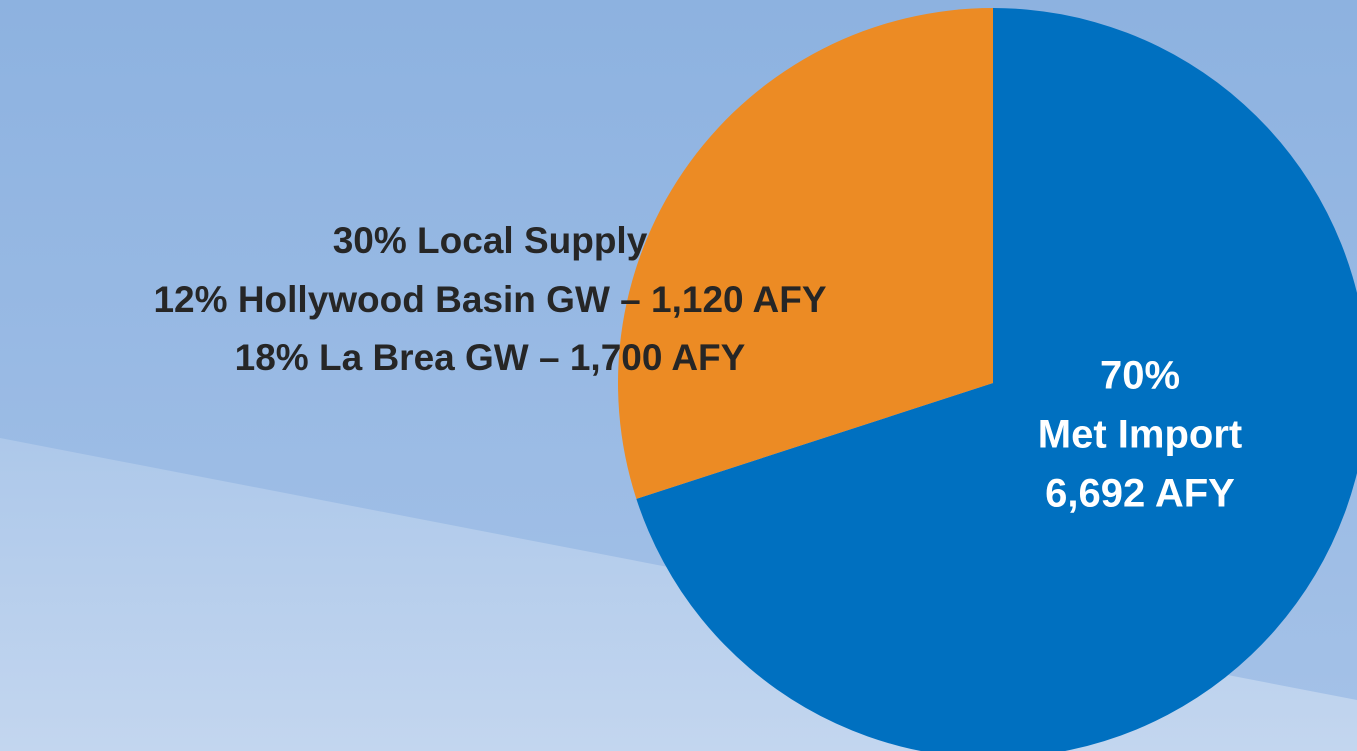  What do you see at coordinates (1140, 435) in the screenshot?
I see `slice-detail: Met Import` at bounding box center [1140, 435].